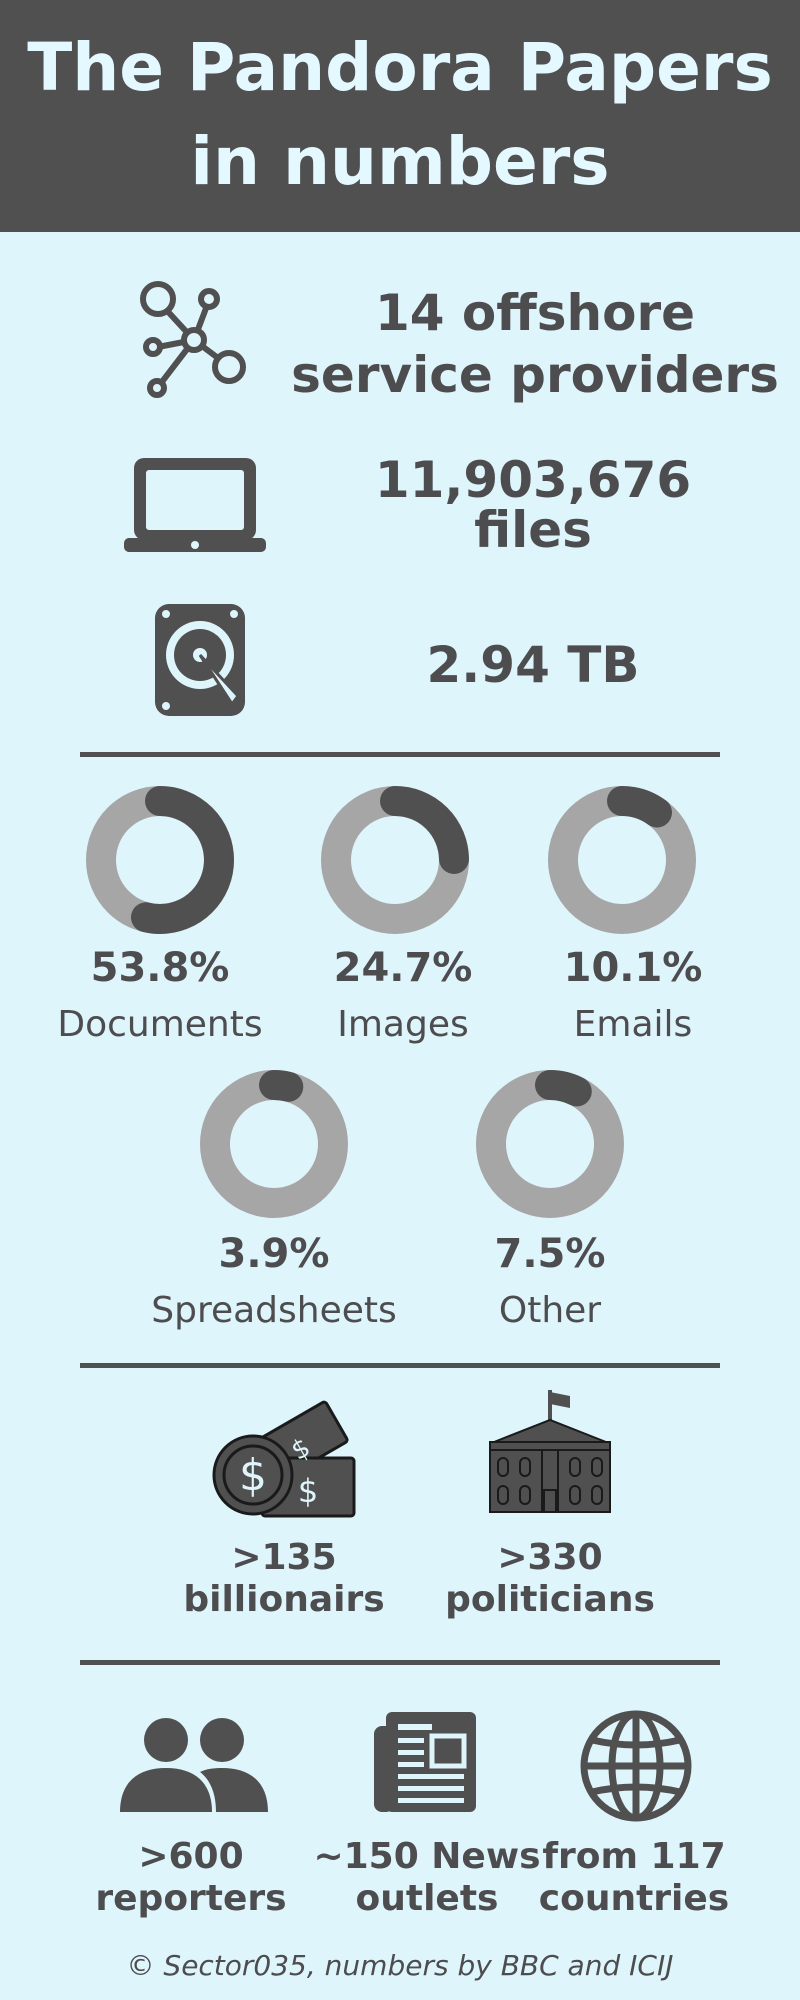  Describe the element at coordinates (160, 968) in the screenshot. I see `pct-documents: 53.8%` at that location.